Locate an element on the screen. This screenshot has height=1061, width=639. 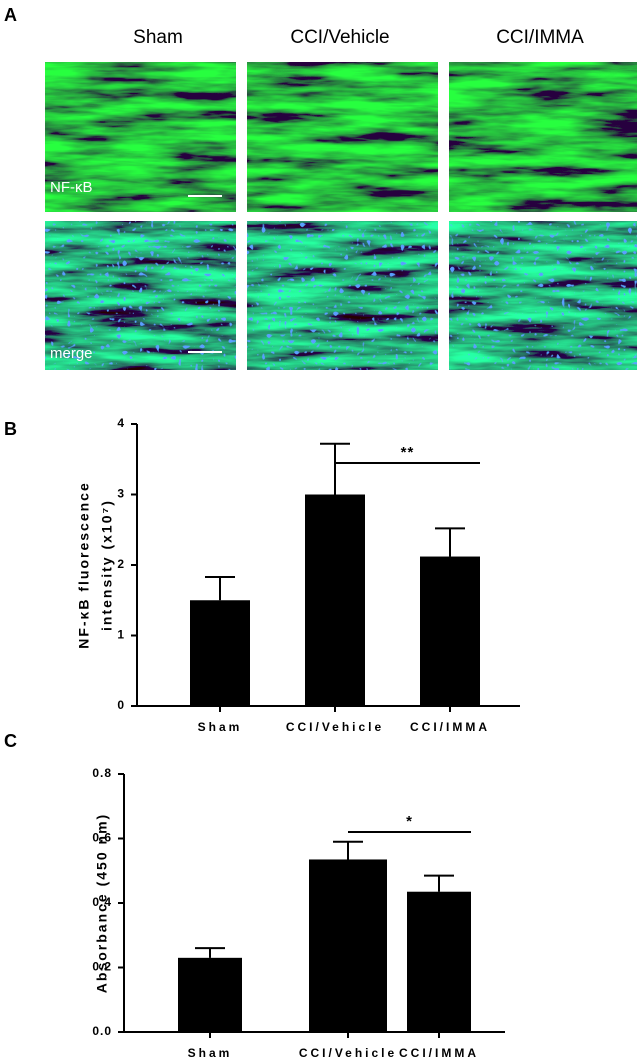
y-tick-label: 0.0 is located at coordinates (102, 1031).